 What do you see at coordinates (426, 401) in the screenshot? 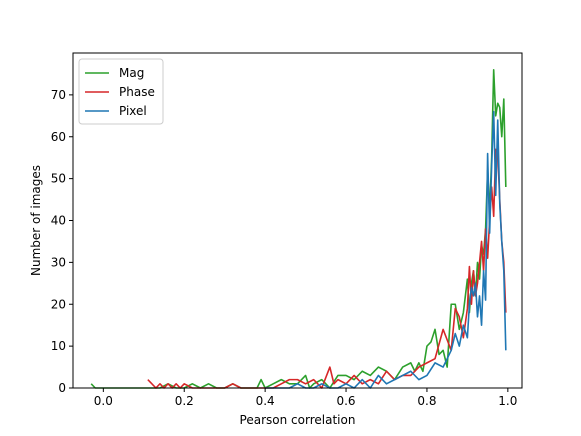
I see `x-tick-label: 0.8` at bounding box center [426, 401].